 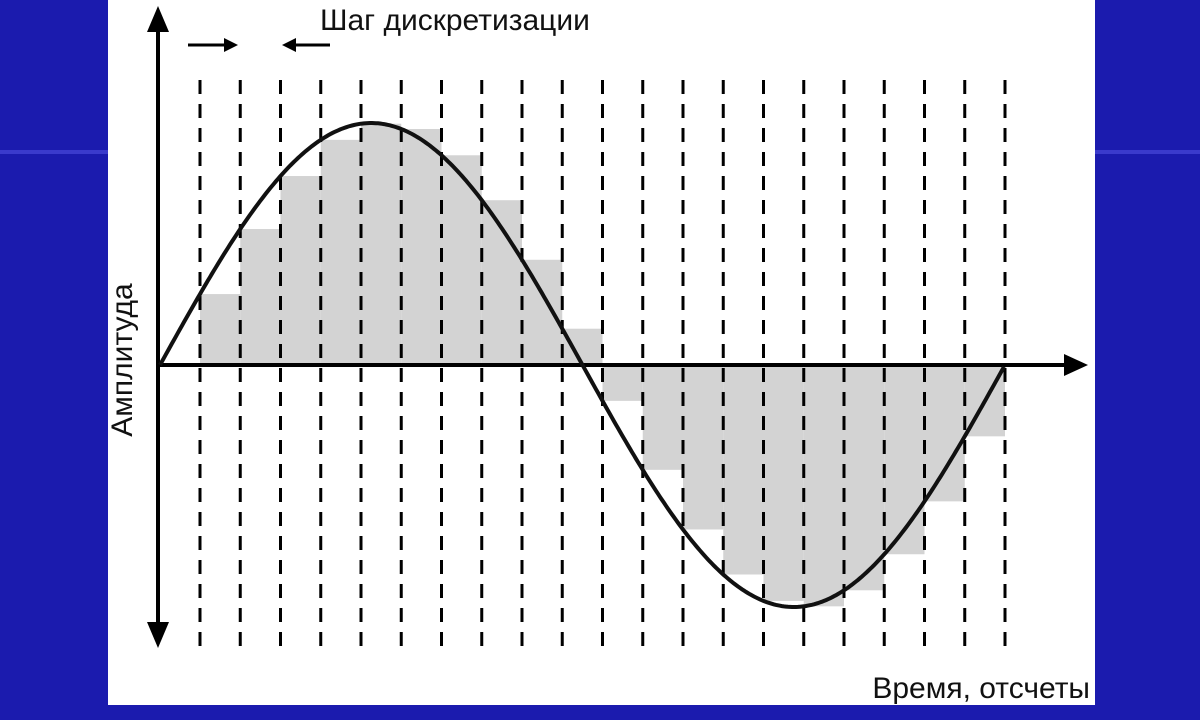 What do you see at coordinates (1076, 365) in the screenshot?
I see `x-axis-arrow` at bounding box center [1076, 365].